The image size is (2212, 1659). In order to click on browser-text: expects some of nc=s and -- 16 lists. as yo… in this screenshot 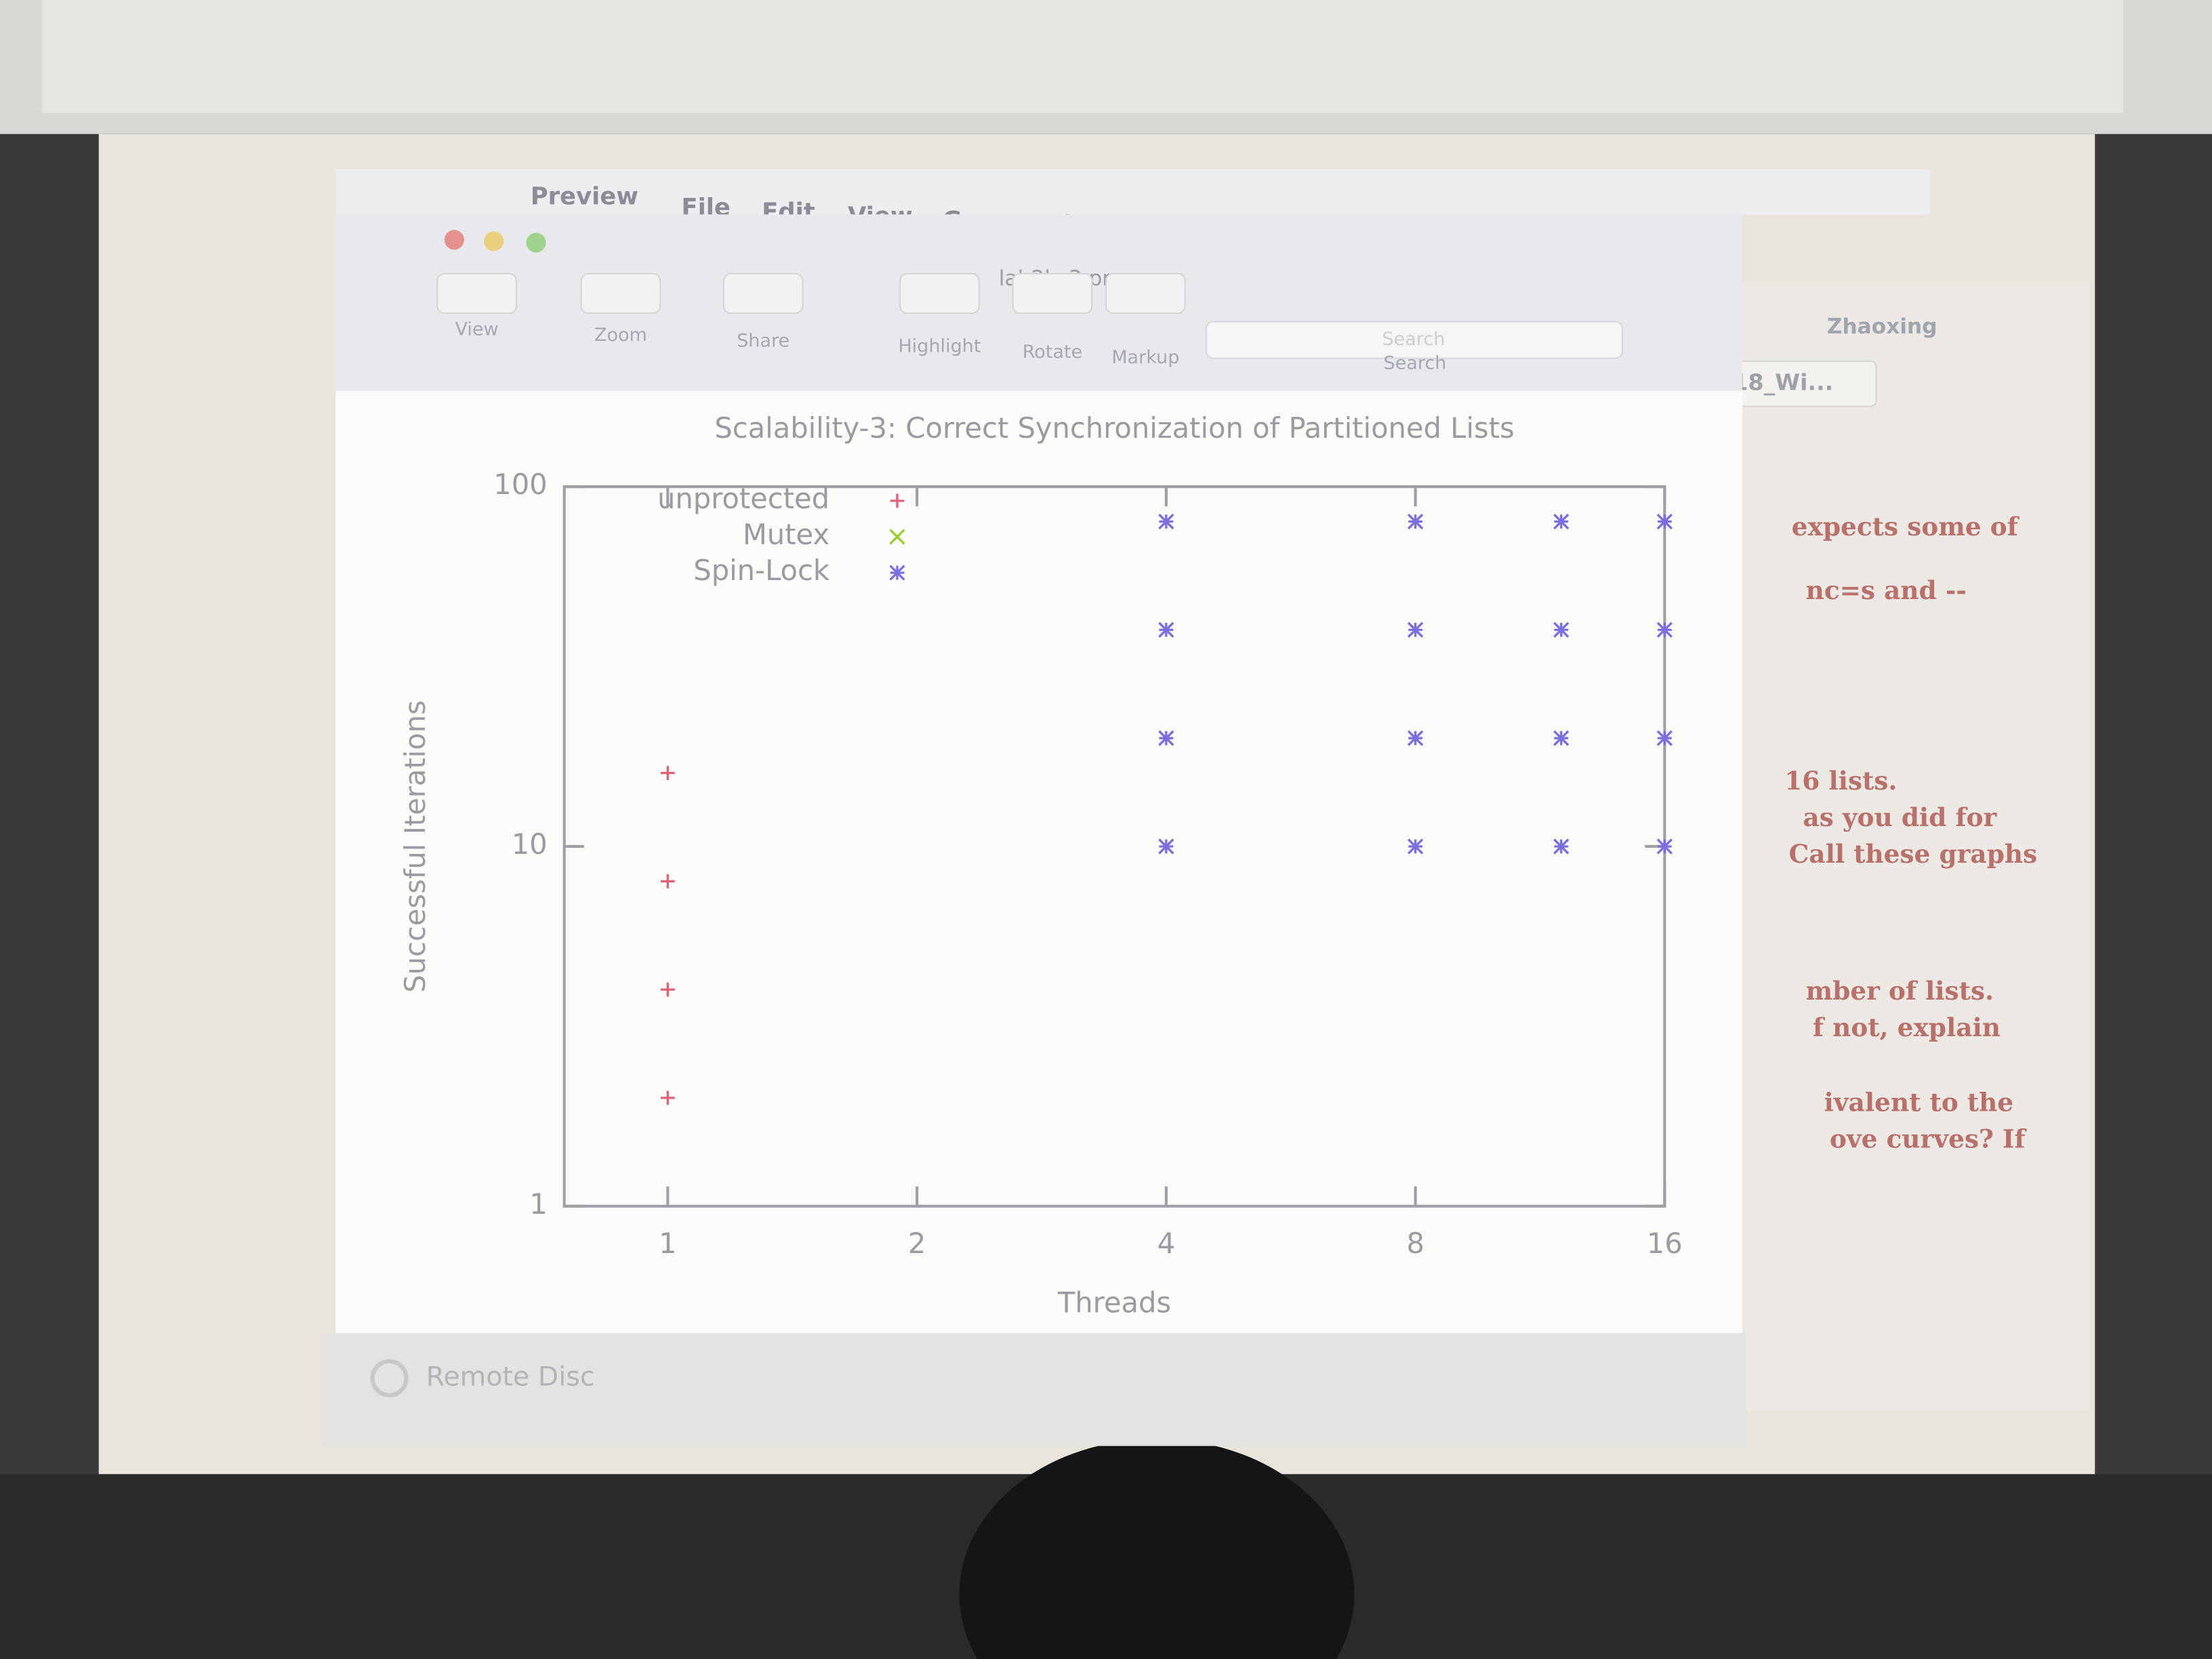, I will do `click(1910, 832)`.